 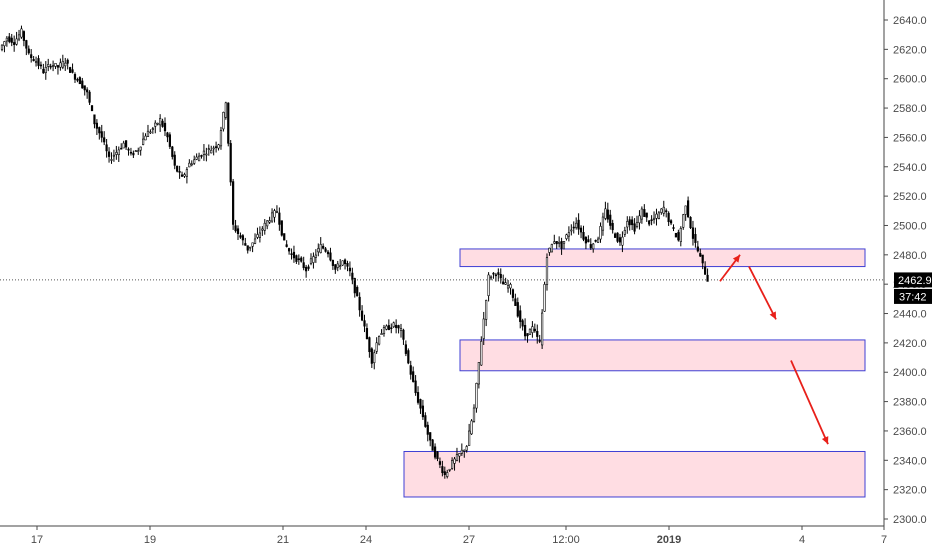 I want to click on arrow-line, so click(x=809, y=402).